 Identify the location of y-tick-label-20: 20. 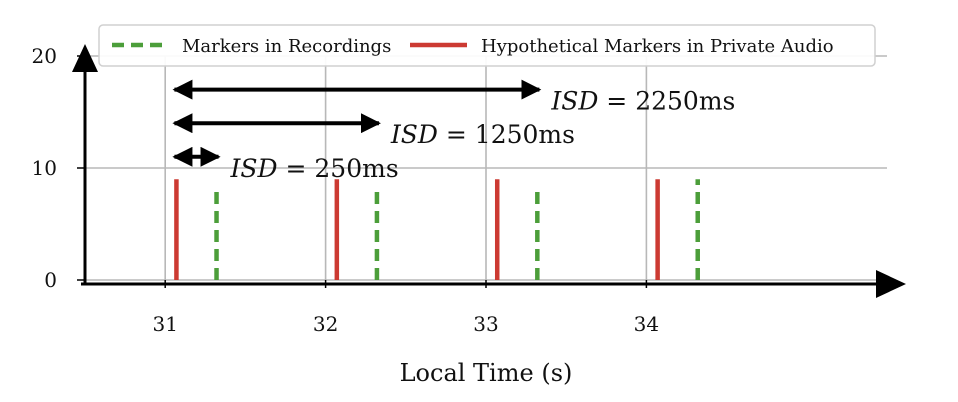
(44, 56).